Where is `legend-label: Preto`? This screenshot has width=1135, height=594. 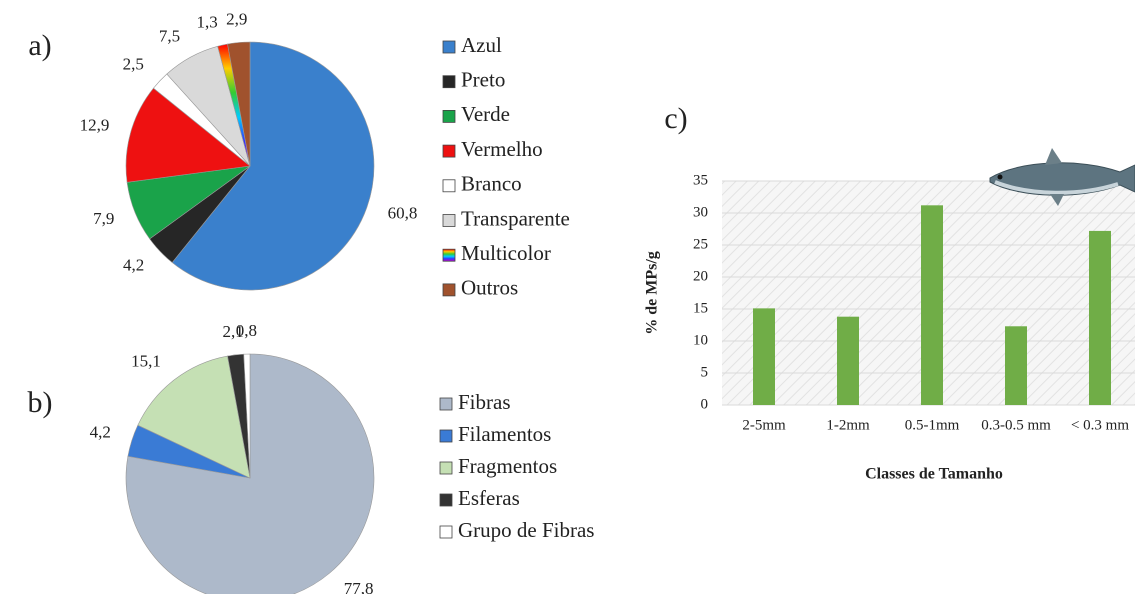
legend-label: Preto is located at coordinates (483, 80).